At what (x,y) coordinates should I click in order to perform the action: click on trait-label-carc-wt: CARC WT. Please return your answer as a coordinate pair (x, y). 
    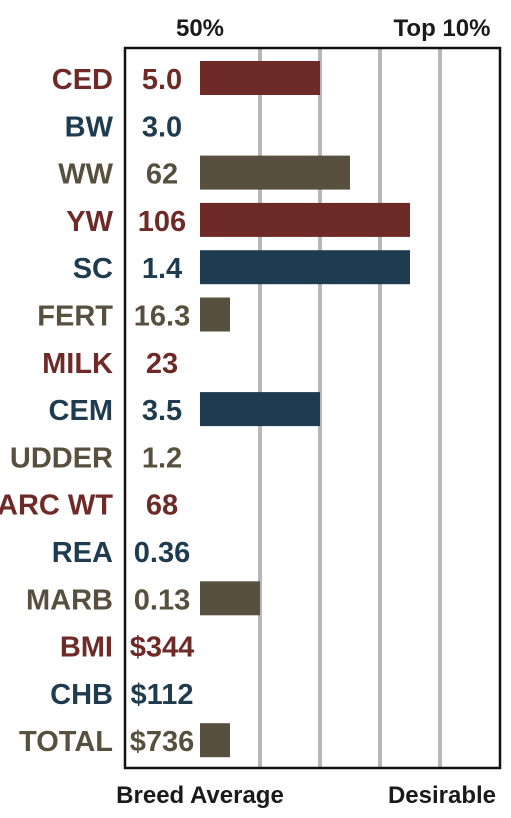
    Looking at the image, I should click on (56, 506).